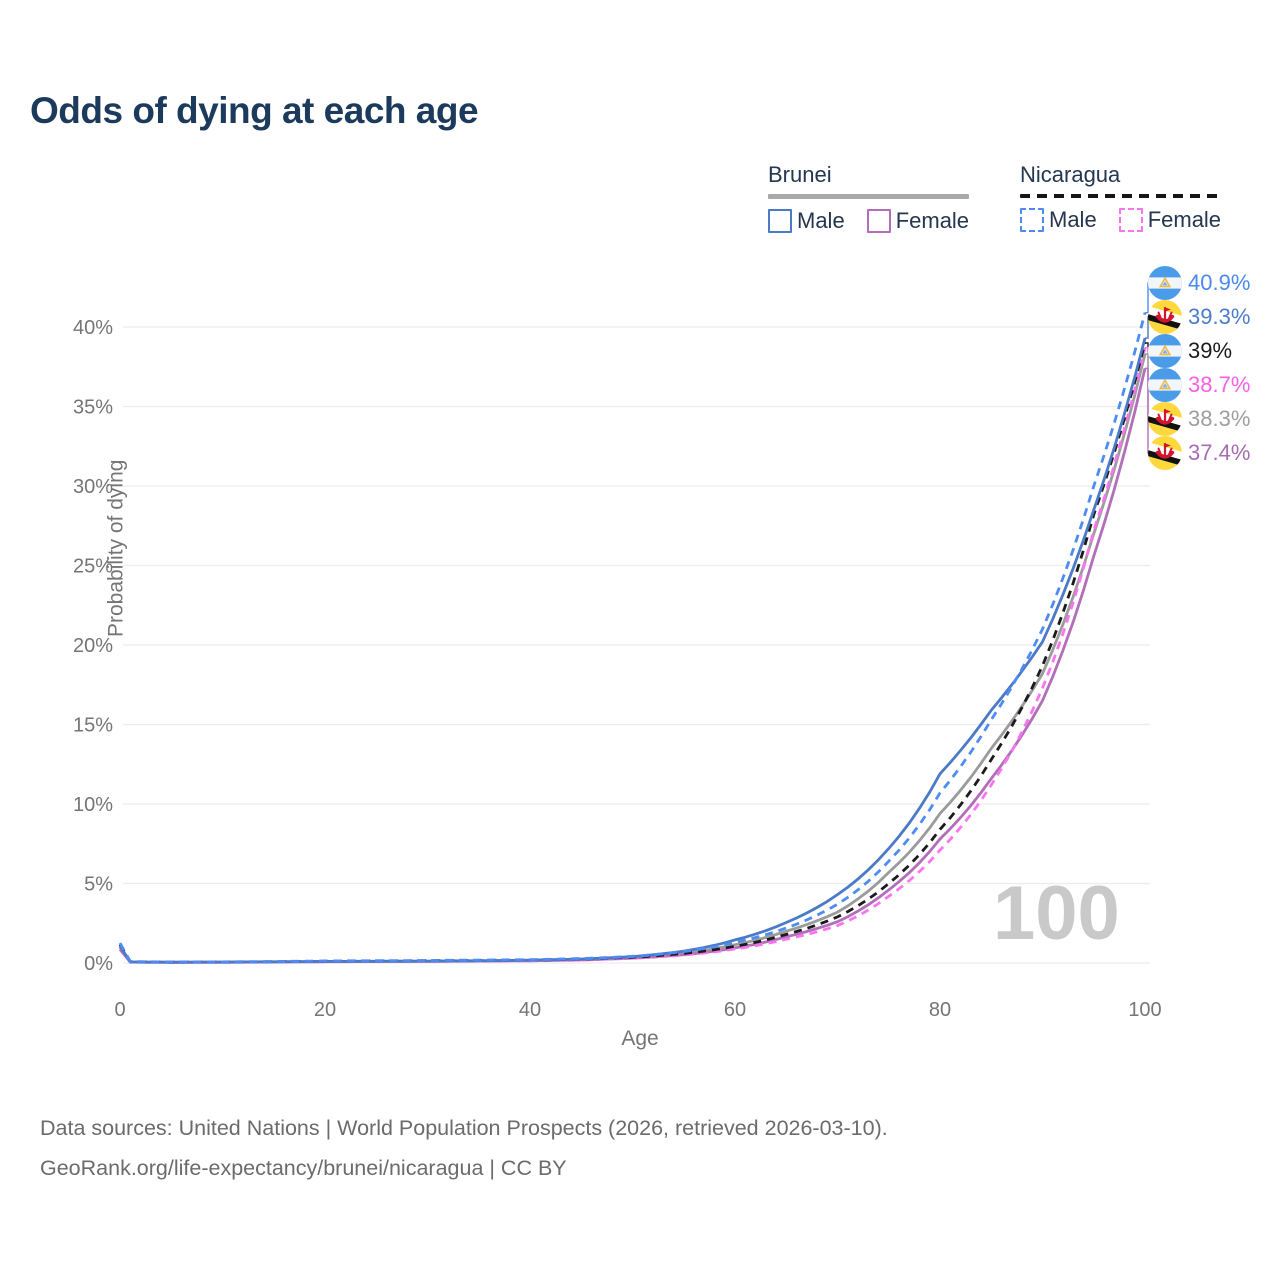 The image size is (1280, 1280). What do you see at coordinates (93, 487) in the screenshot?
I see `y-tick-label: 30%` at bounding box center [93, 487].